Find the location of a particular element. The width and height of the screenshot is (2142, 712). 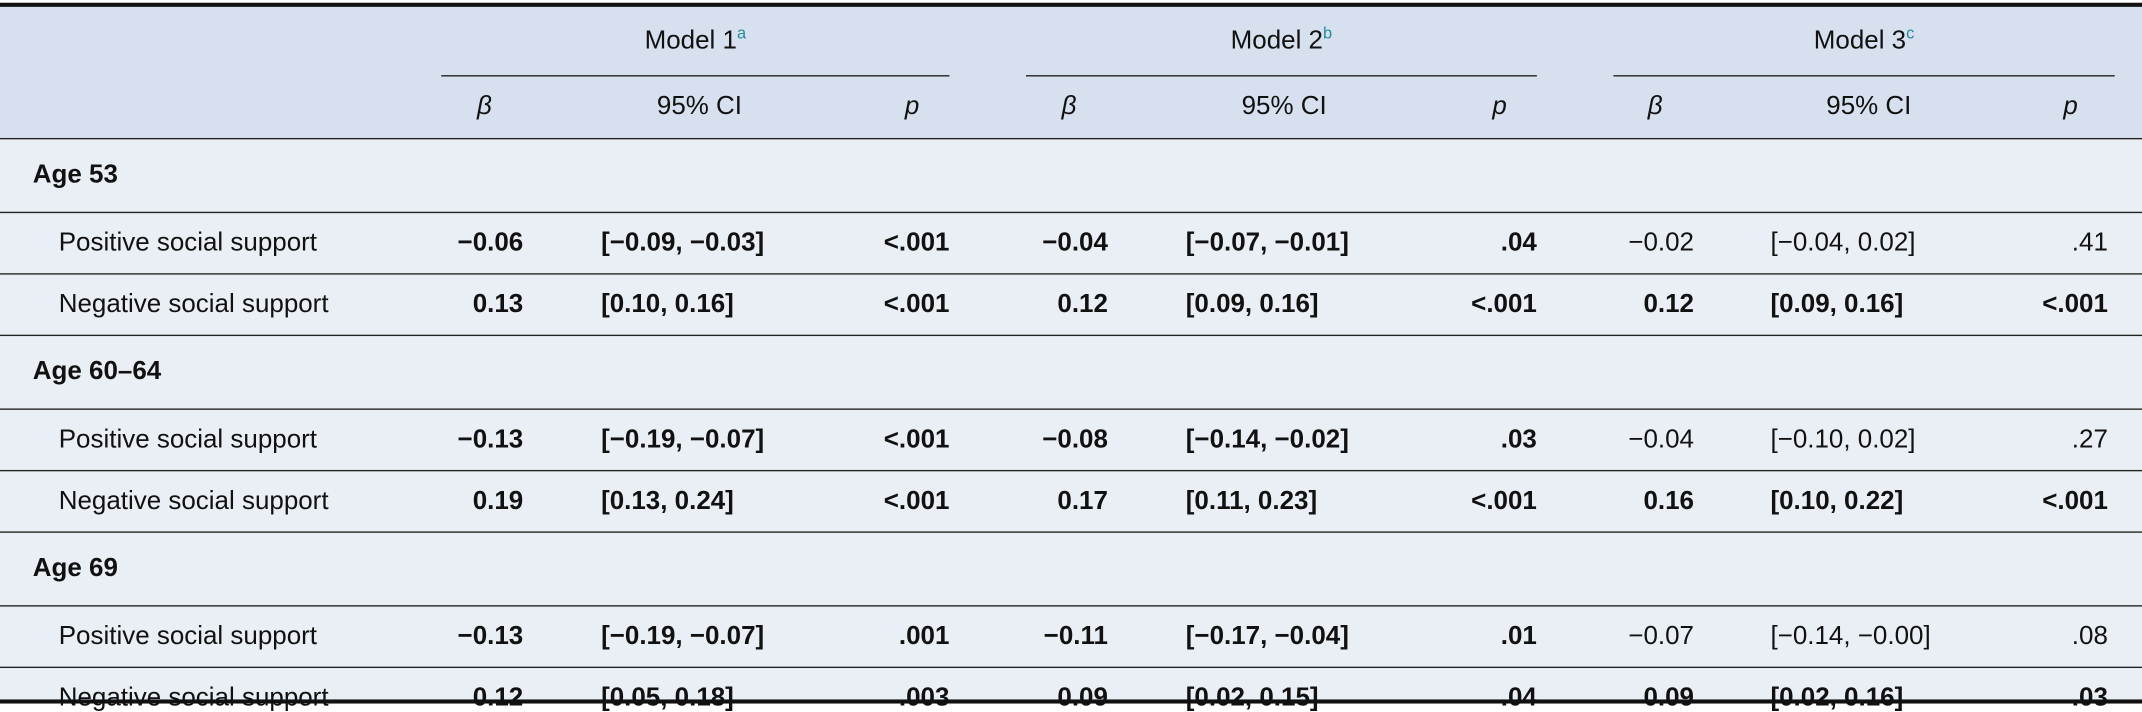

cell: [0.11, 0.23] is located at coordinates (1251, 501).